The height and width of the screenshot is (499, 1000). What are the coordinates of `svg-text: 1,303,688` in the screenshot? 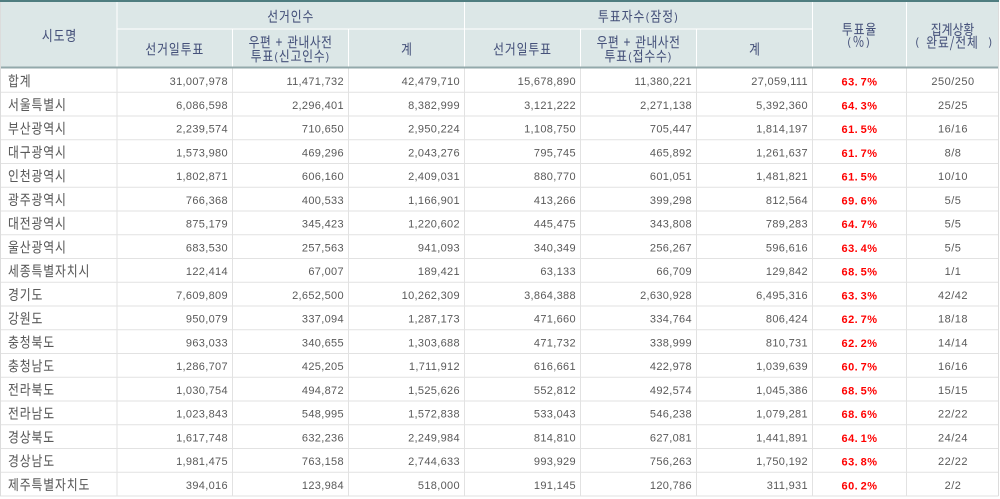 It's located at (434, 343).